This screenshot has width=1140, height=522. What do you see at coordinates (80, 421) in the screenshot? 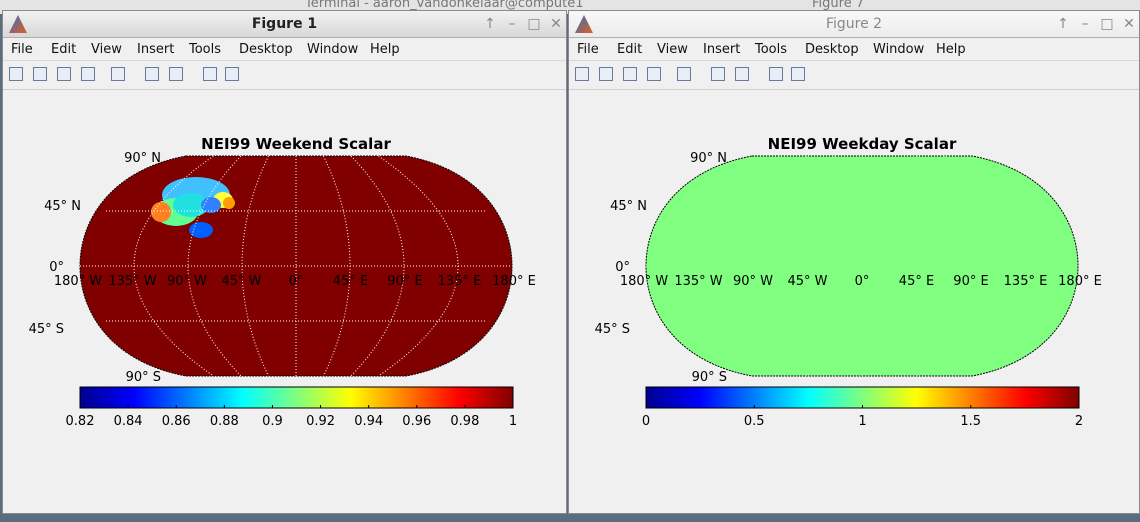
I see `colorbar-tick-label: 0.82` at bounding box center [80, 421].